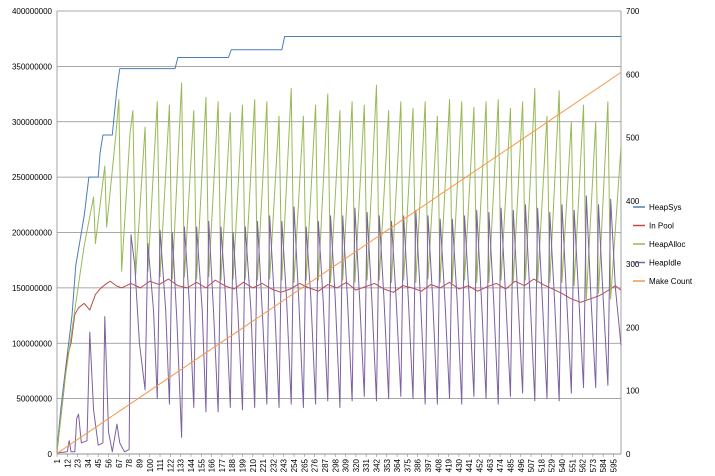 The height and width of the screenshot is (476, 715). Describe the element at coordinates (50, 454) in the screenshot. I see `y-left-tick-label: 0` at that location.